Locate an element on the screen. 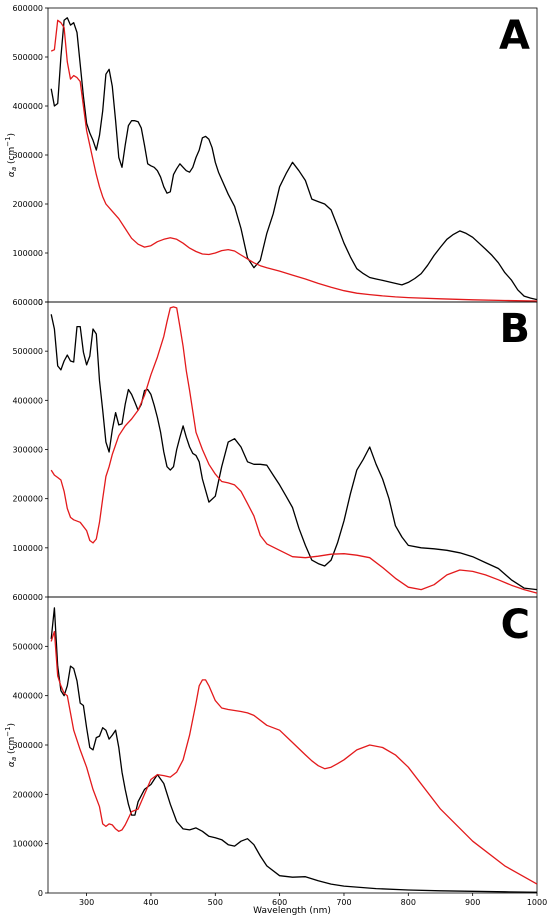 The width and height of the screenshot is (550, 917). panel-a-y-tick-label: 0 is located at coordinates (40, 302).